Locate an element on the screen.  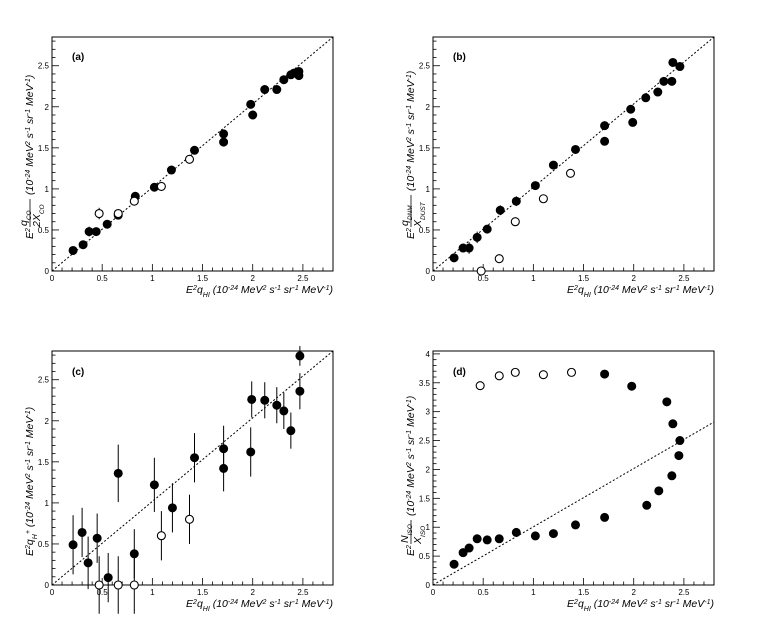
markers-c is located at coordinates (186, 480).